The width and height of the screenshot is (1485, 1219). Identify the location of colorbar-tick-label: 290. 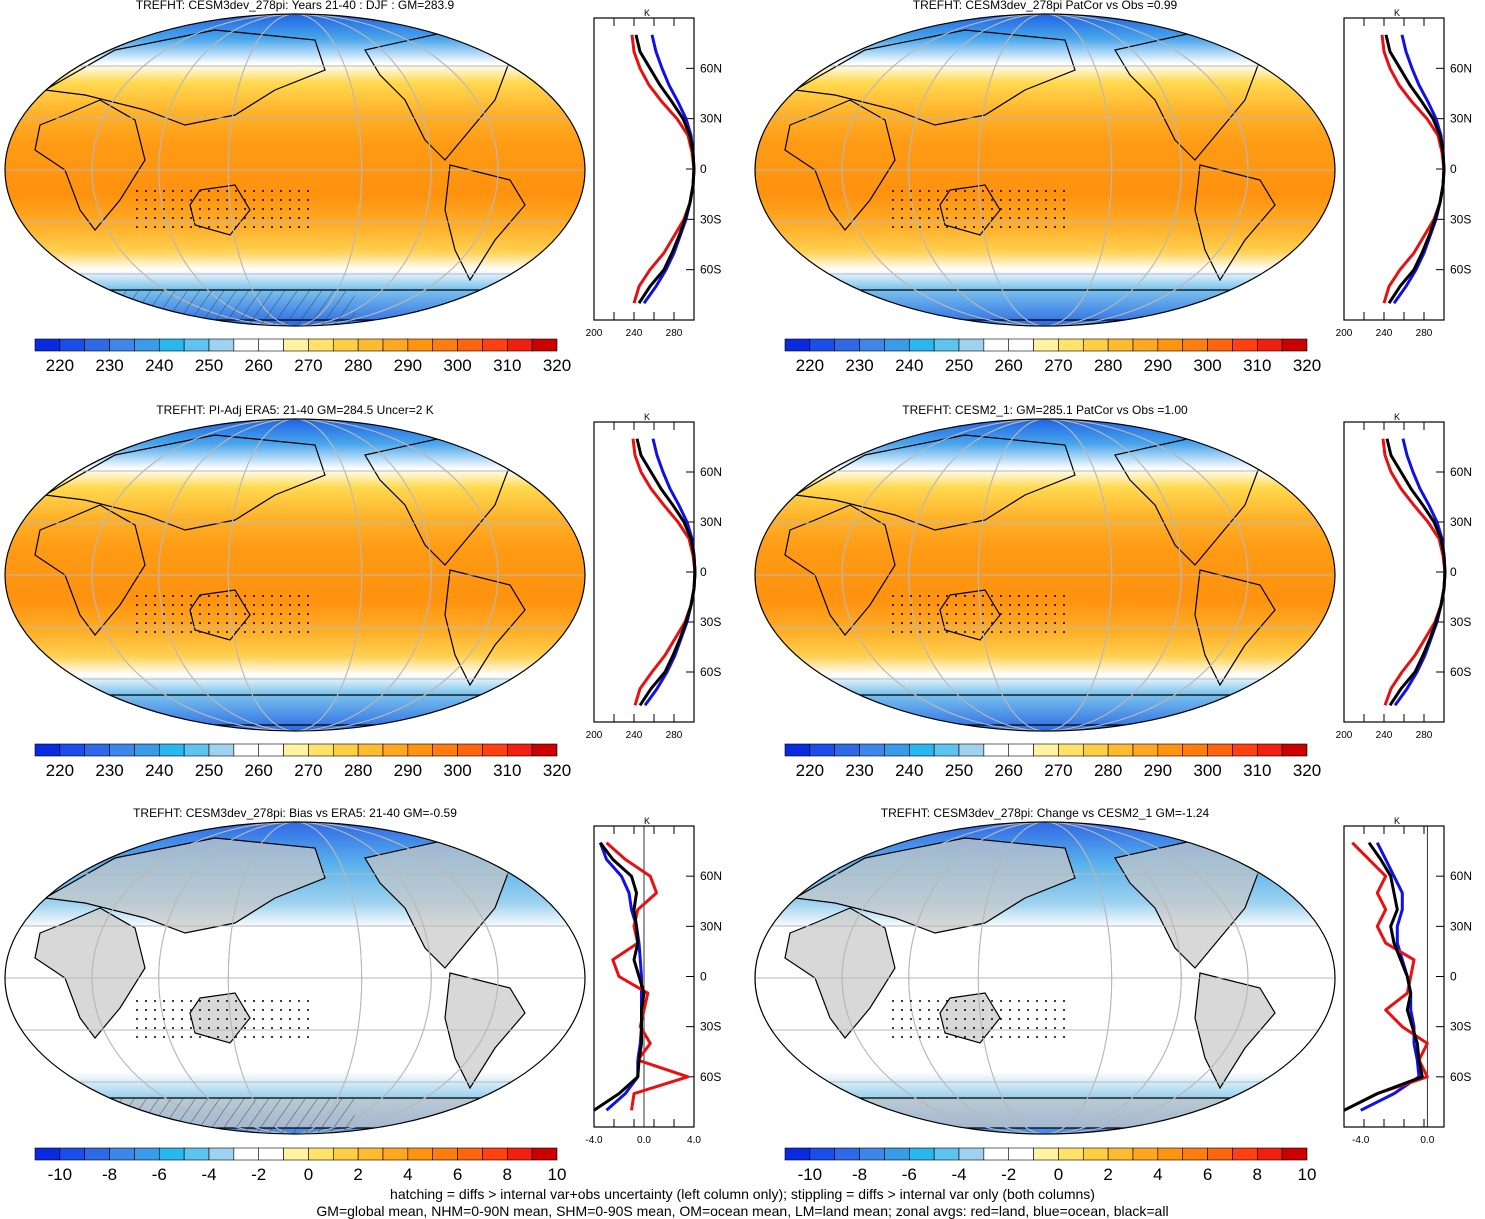
(408, 770).